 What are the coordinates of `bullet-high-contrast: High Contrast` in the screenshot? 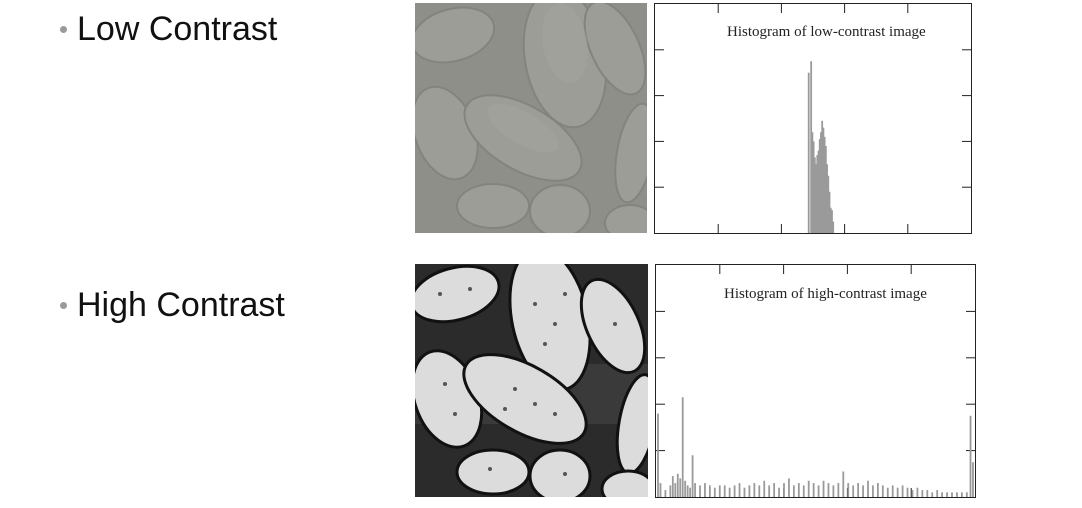 It's located at (172, 305).